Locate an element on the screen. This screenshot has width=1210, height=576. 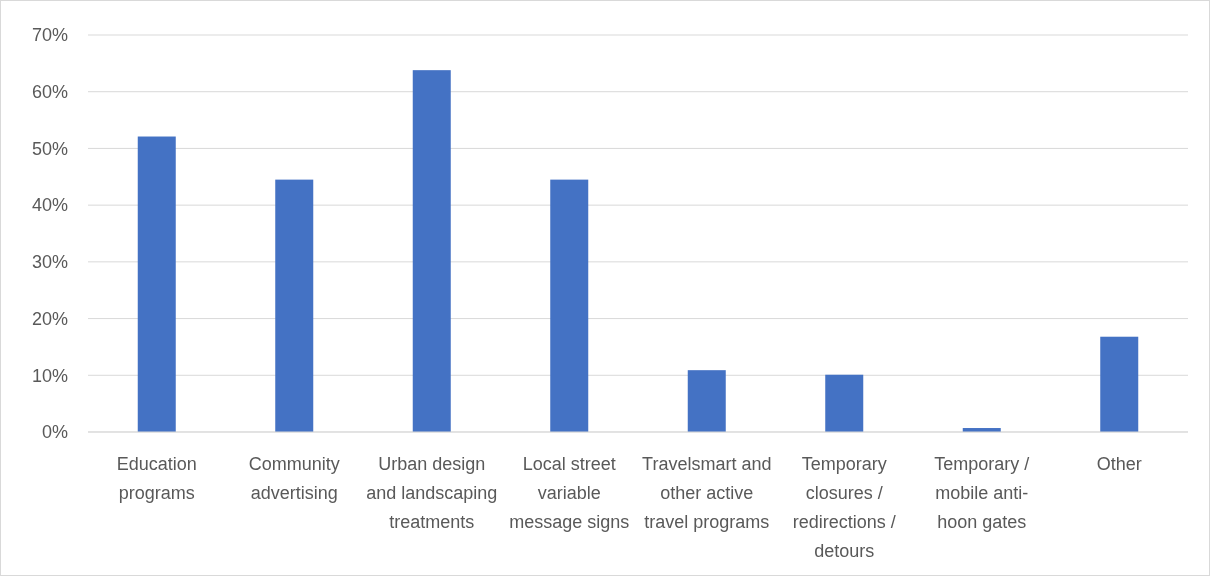
x-tick-label: Local street variable message signs is located at coordinates (569, 493).